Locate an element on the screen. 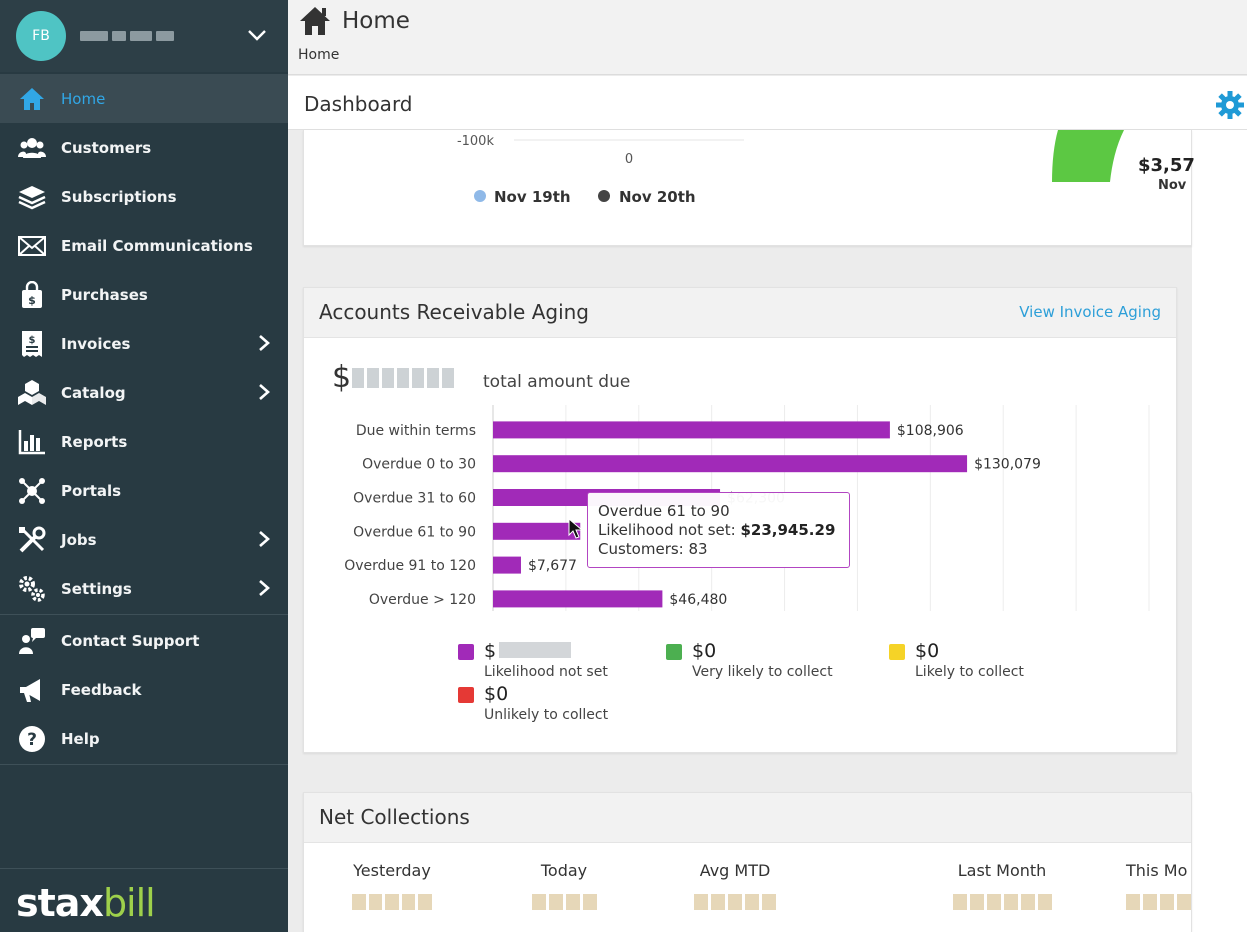  bar-chart-icon is located at coordinates (32, 442).